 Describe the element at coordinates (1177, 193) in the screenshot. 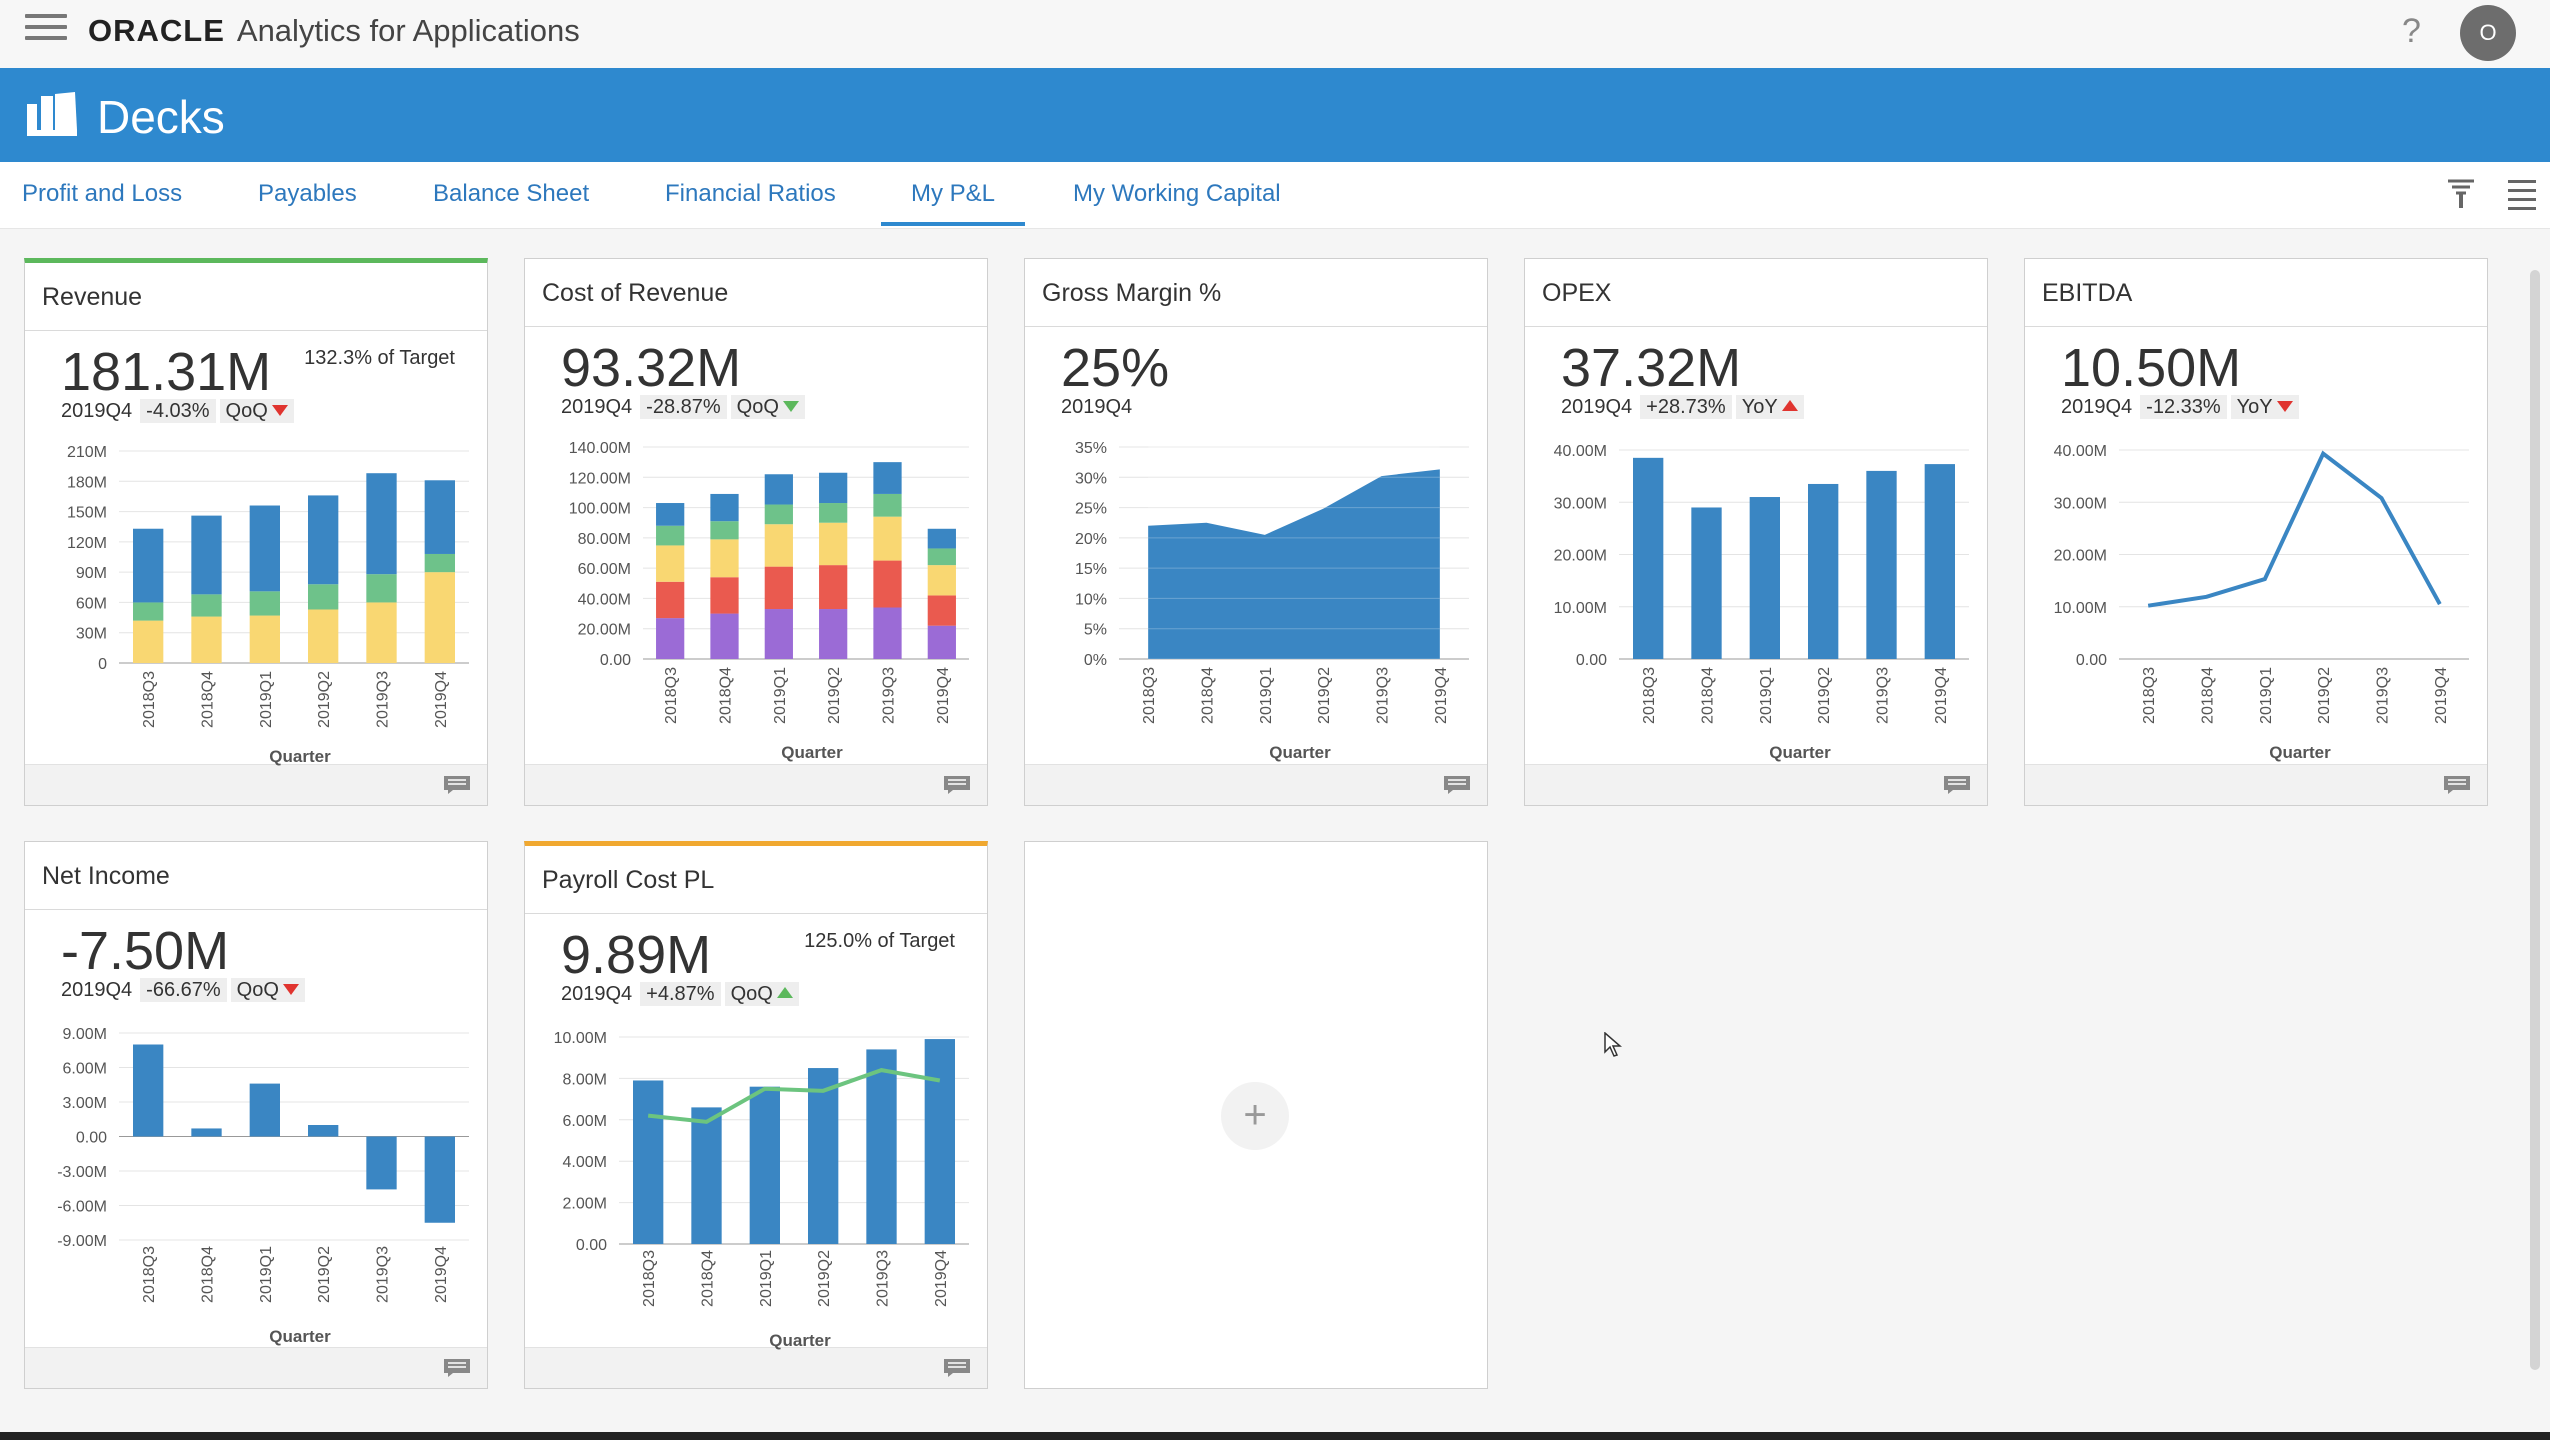

I see `tab-my-working-capital: My Working Capital` at that location.